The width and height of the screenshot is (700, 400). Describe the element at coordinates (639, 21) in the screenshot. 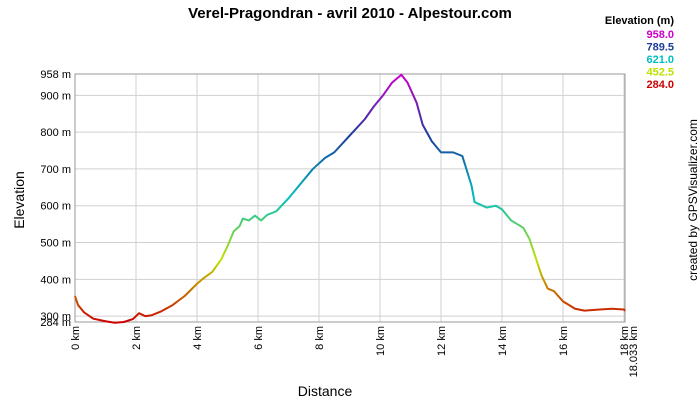

I see `legend-title: Elevation (m)` at that location.